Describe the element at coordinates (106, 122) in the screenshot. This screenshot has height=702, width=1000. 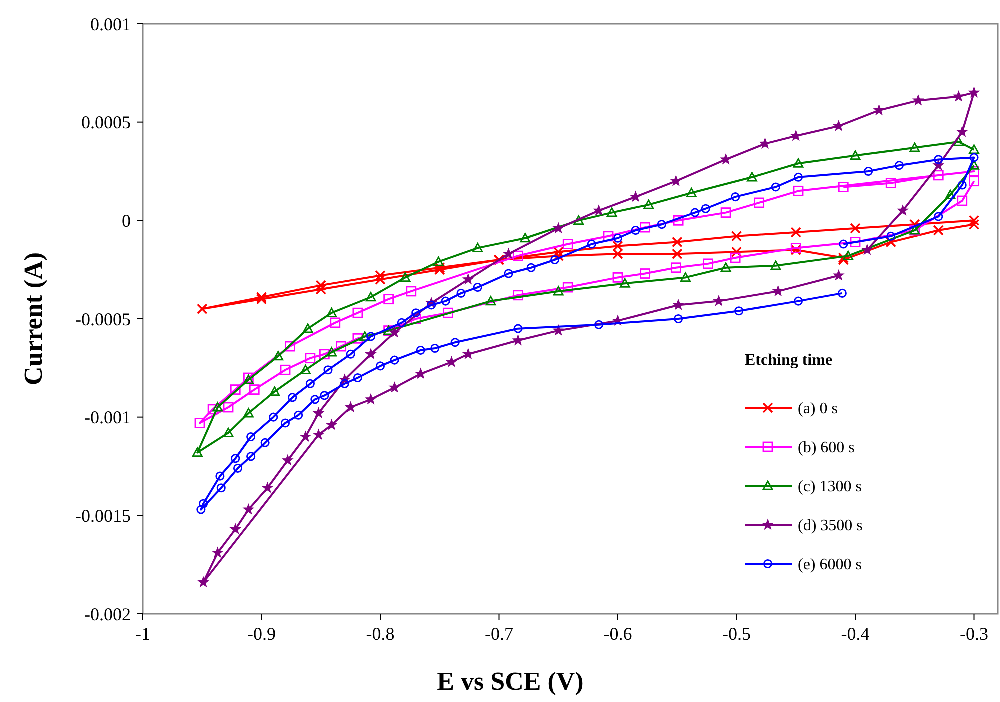
I see `y-tick-label: 0.0005` at that location.